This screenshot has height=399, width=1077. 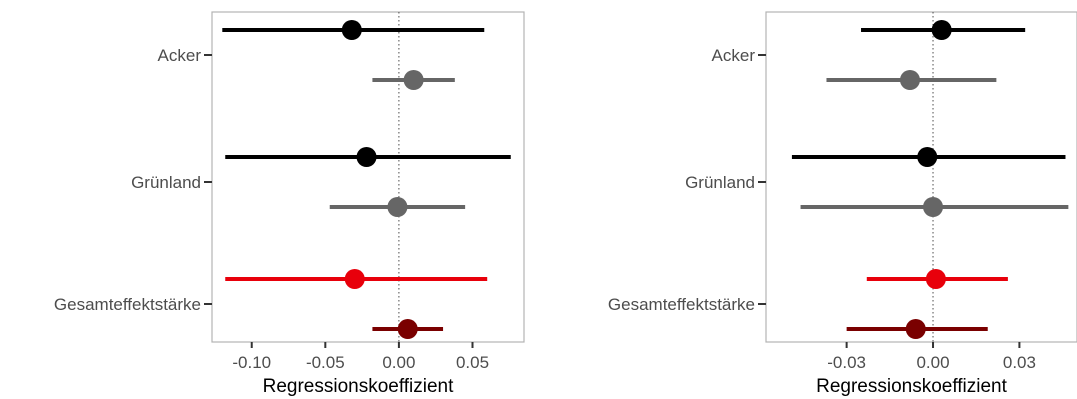 What do you see at coordinates (1019, 362) in the screenshot?
I see `x-tick-label: 0.03` at bounding box center [1019, 362].